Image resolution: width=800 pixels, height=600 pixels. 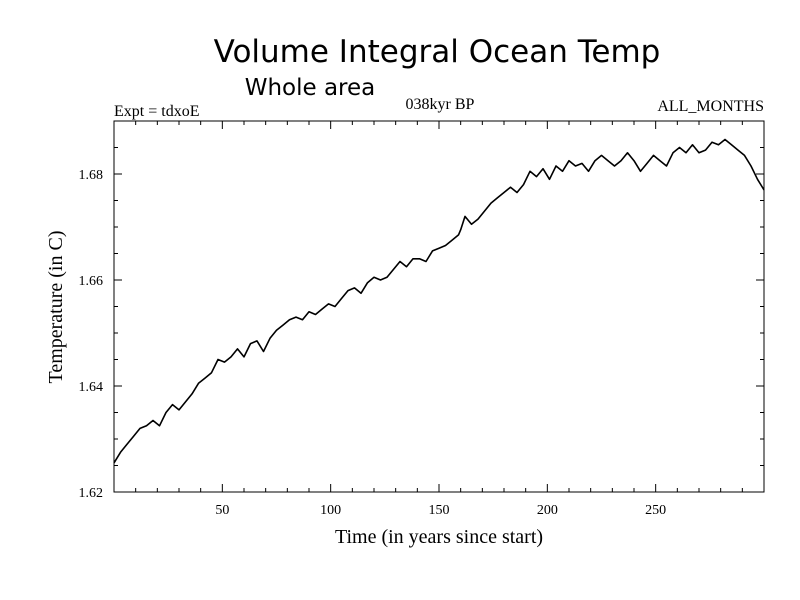 I want to click on chart-subtitle: Whole area, so click(x=310, y=88).